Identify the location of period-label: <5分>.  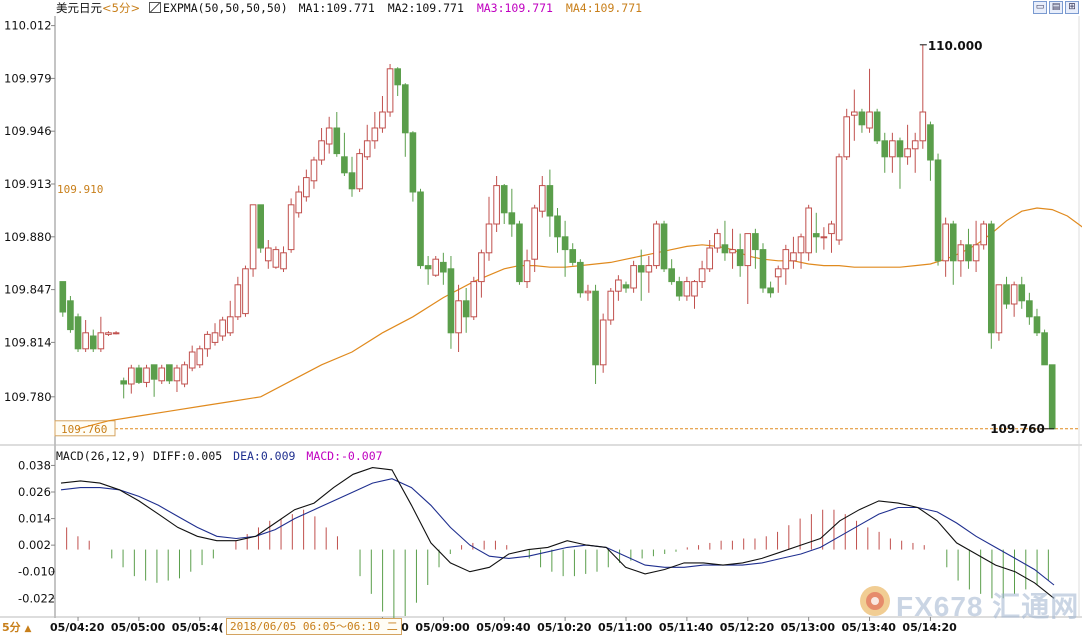
(121, 8).